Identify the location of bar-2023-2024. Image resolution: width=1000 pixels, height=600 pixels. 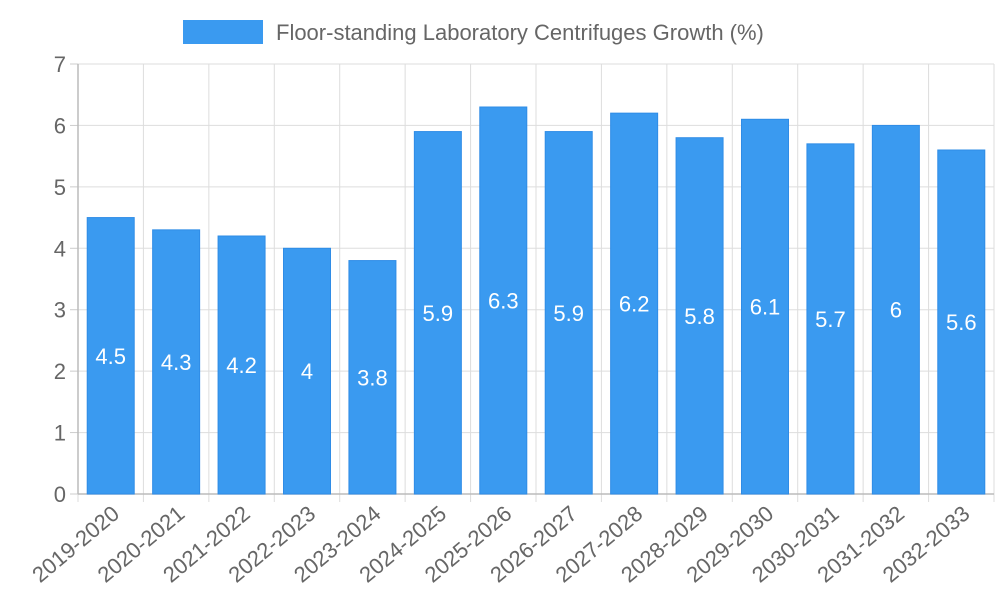
(372, 377).